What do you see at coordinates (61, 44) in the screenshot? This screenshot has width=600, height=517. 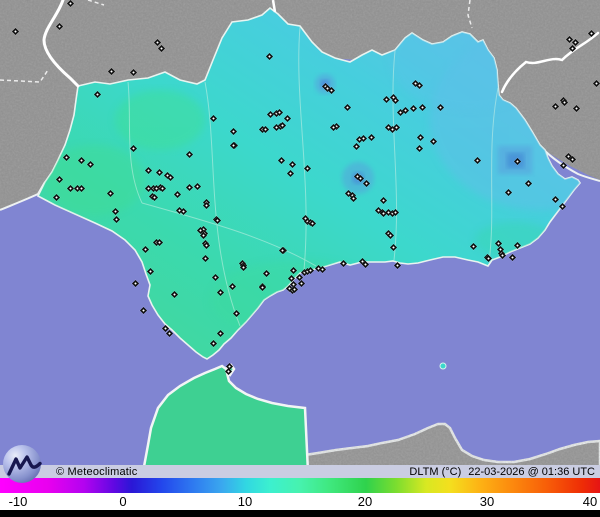 I see `guadiana-river` at bounding box center [61, 44].